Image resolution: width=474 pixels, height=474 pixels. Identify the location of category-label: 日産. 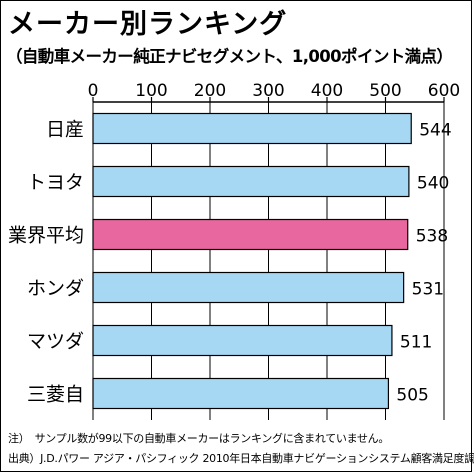
(65, 130).